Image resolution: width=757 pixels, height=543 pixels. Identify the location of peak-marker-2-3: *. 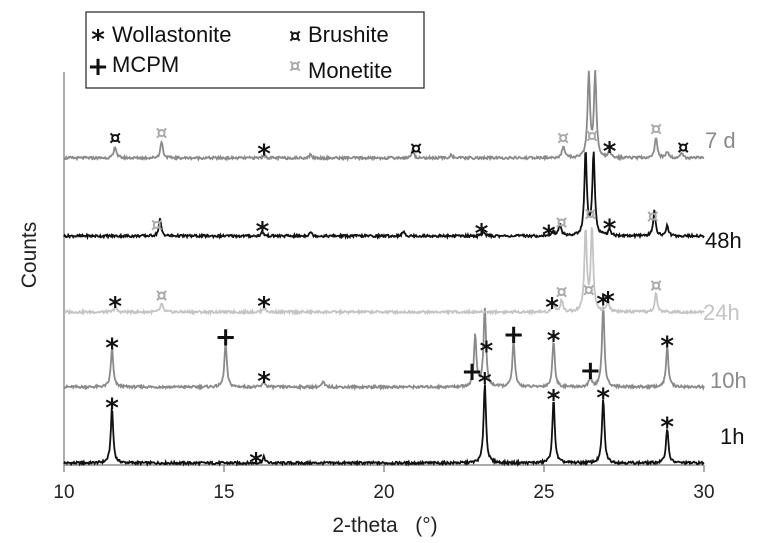
(552, 308).